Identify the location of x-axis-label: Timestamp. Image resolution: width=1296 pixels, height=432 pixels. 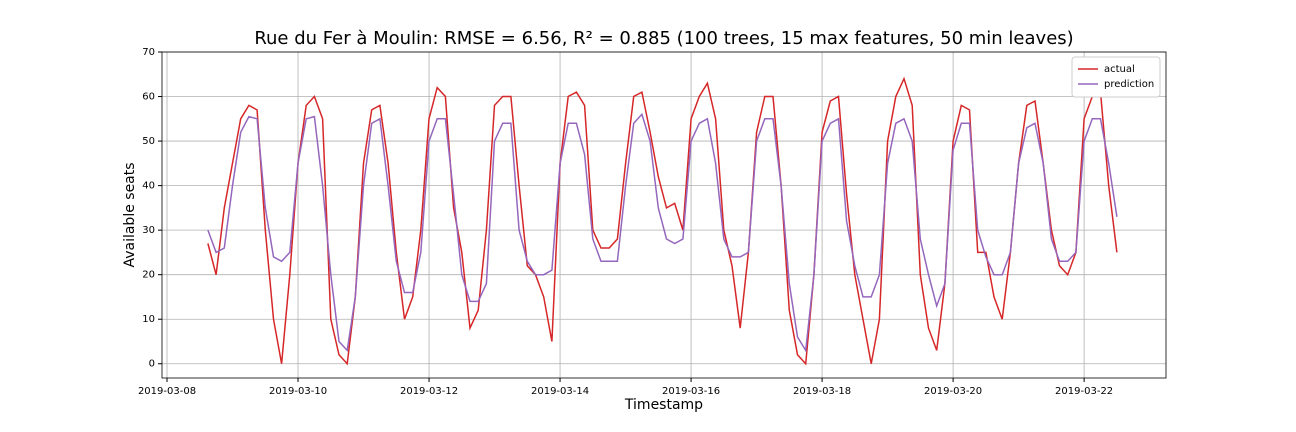
(663, 405).